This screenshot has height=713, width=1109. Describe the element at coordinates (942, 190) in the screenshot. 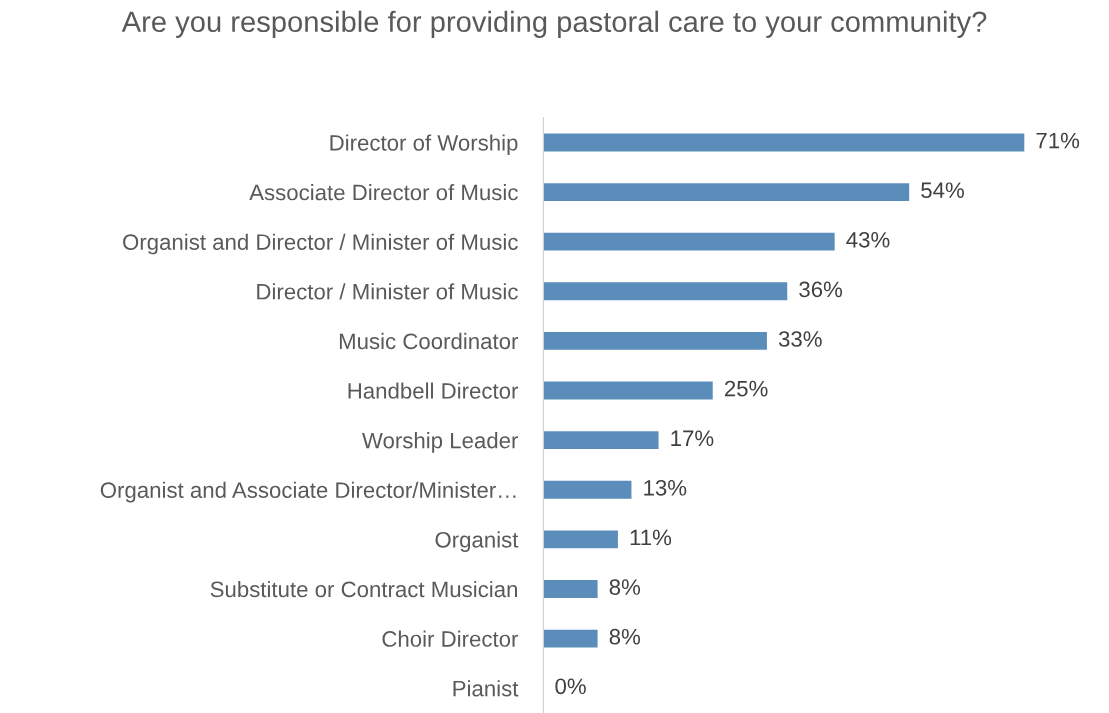

I see `data-label: 54%` at that location.